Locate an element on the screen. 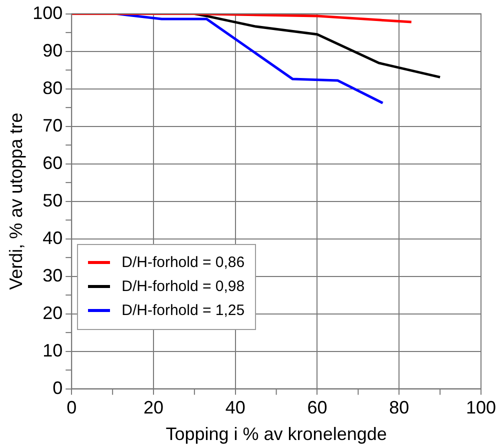 This screenshot has height=448, width=499. x-tick-label: 80 is located at coordinates (399, 408).